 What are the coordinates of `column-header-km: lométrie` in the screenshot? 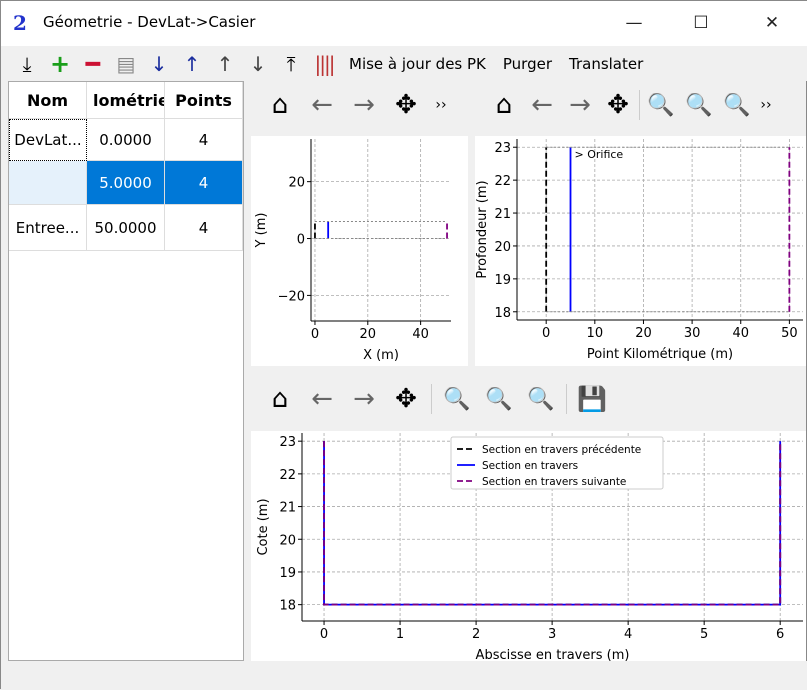 It's located at (126, 100).